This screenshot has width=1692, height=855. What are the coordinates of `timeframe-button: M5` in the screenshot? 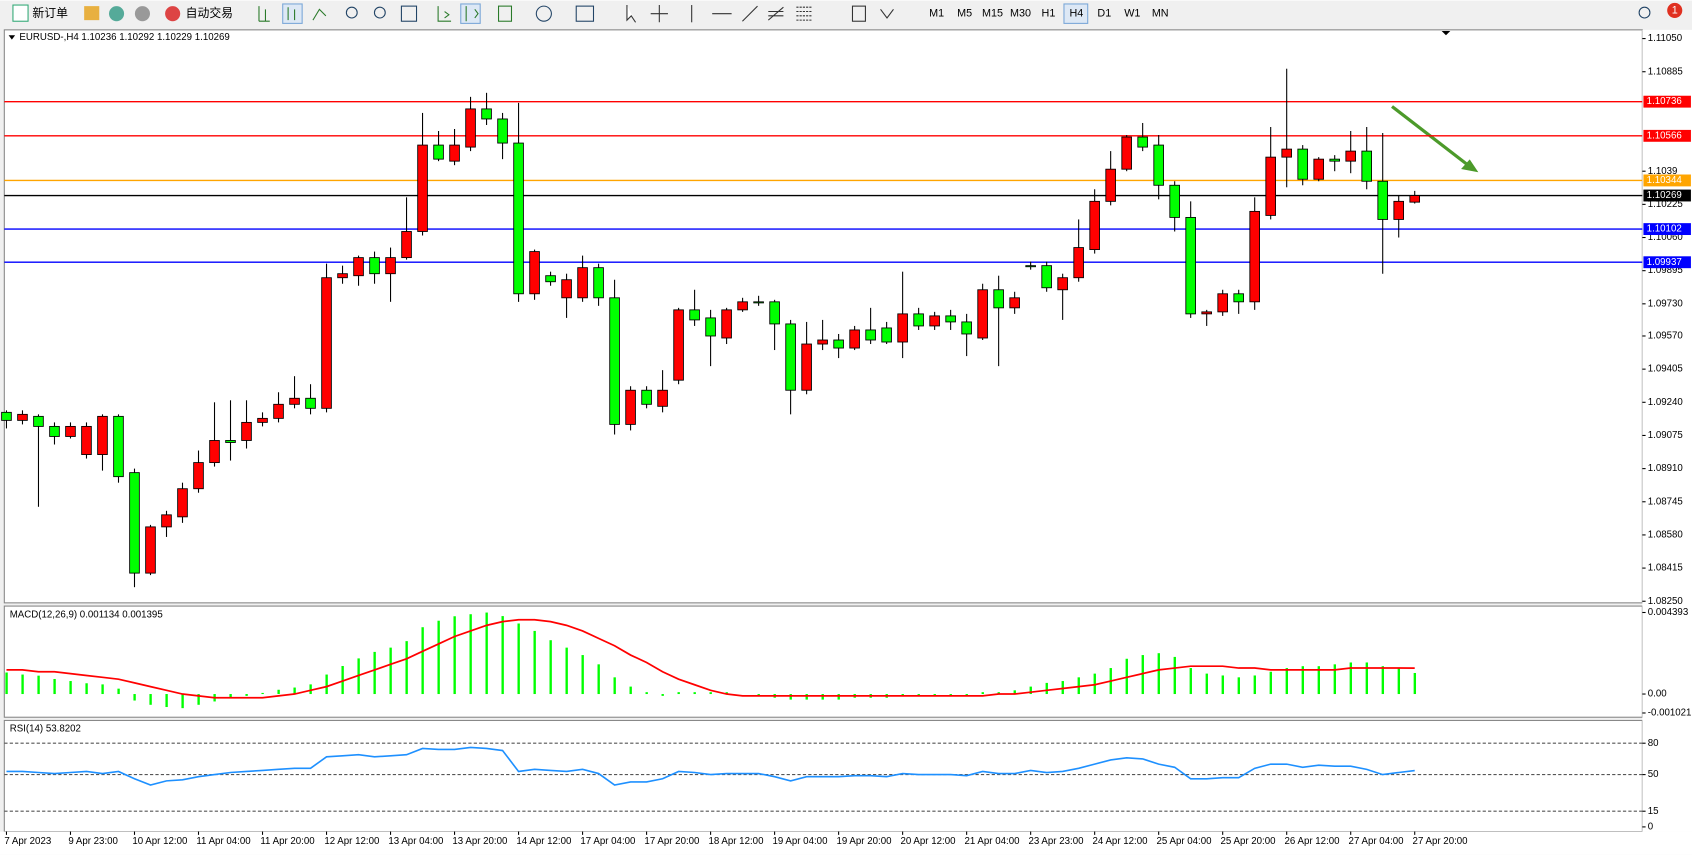 It's located at (964, 14).